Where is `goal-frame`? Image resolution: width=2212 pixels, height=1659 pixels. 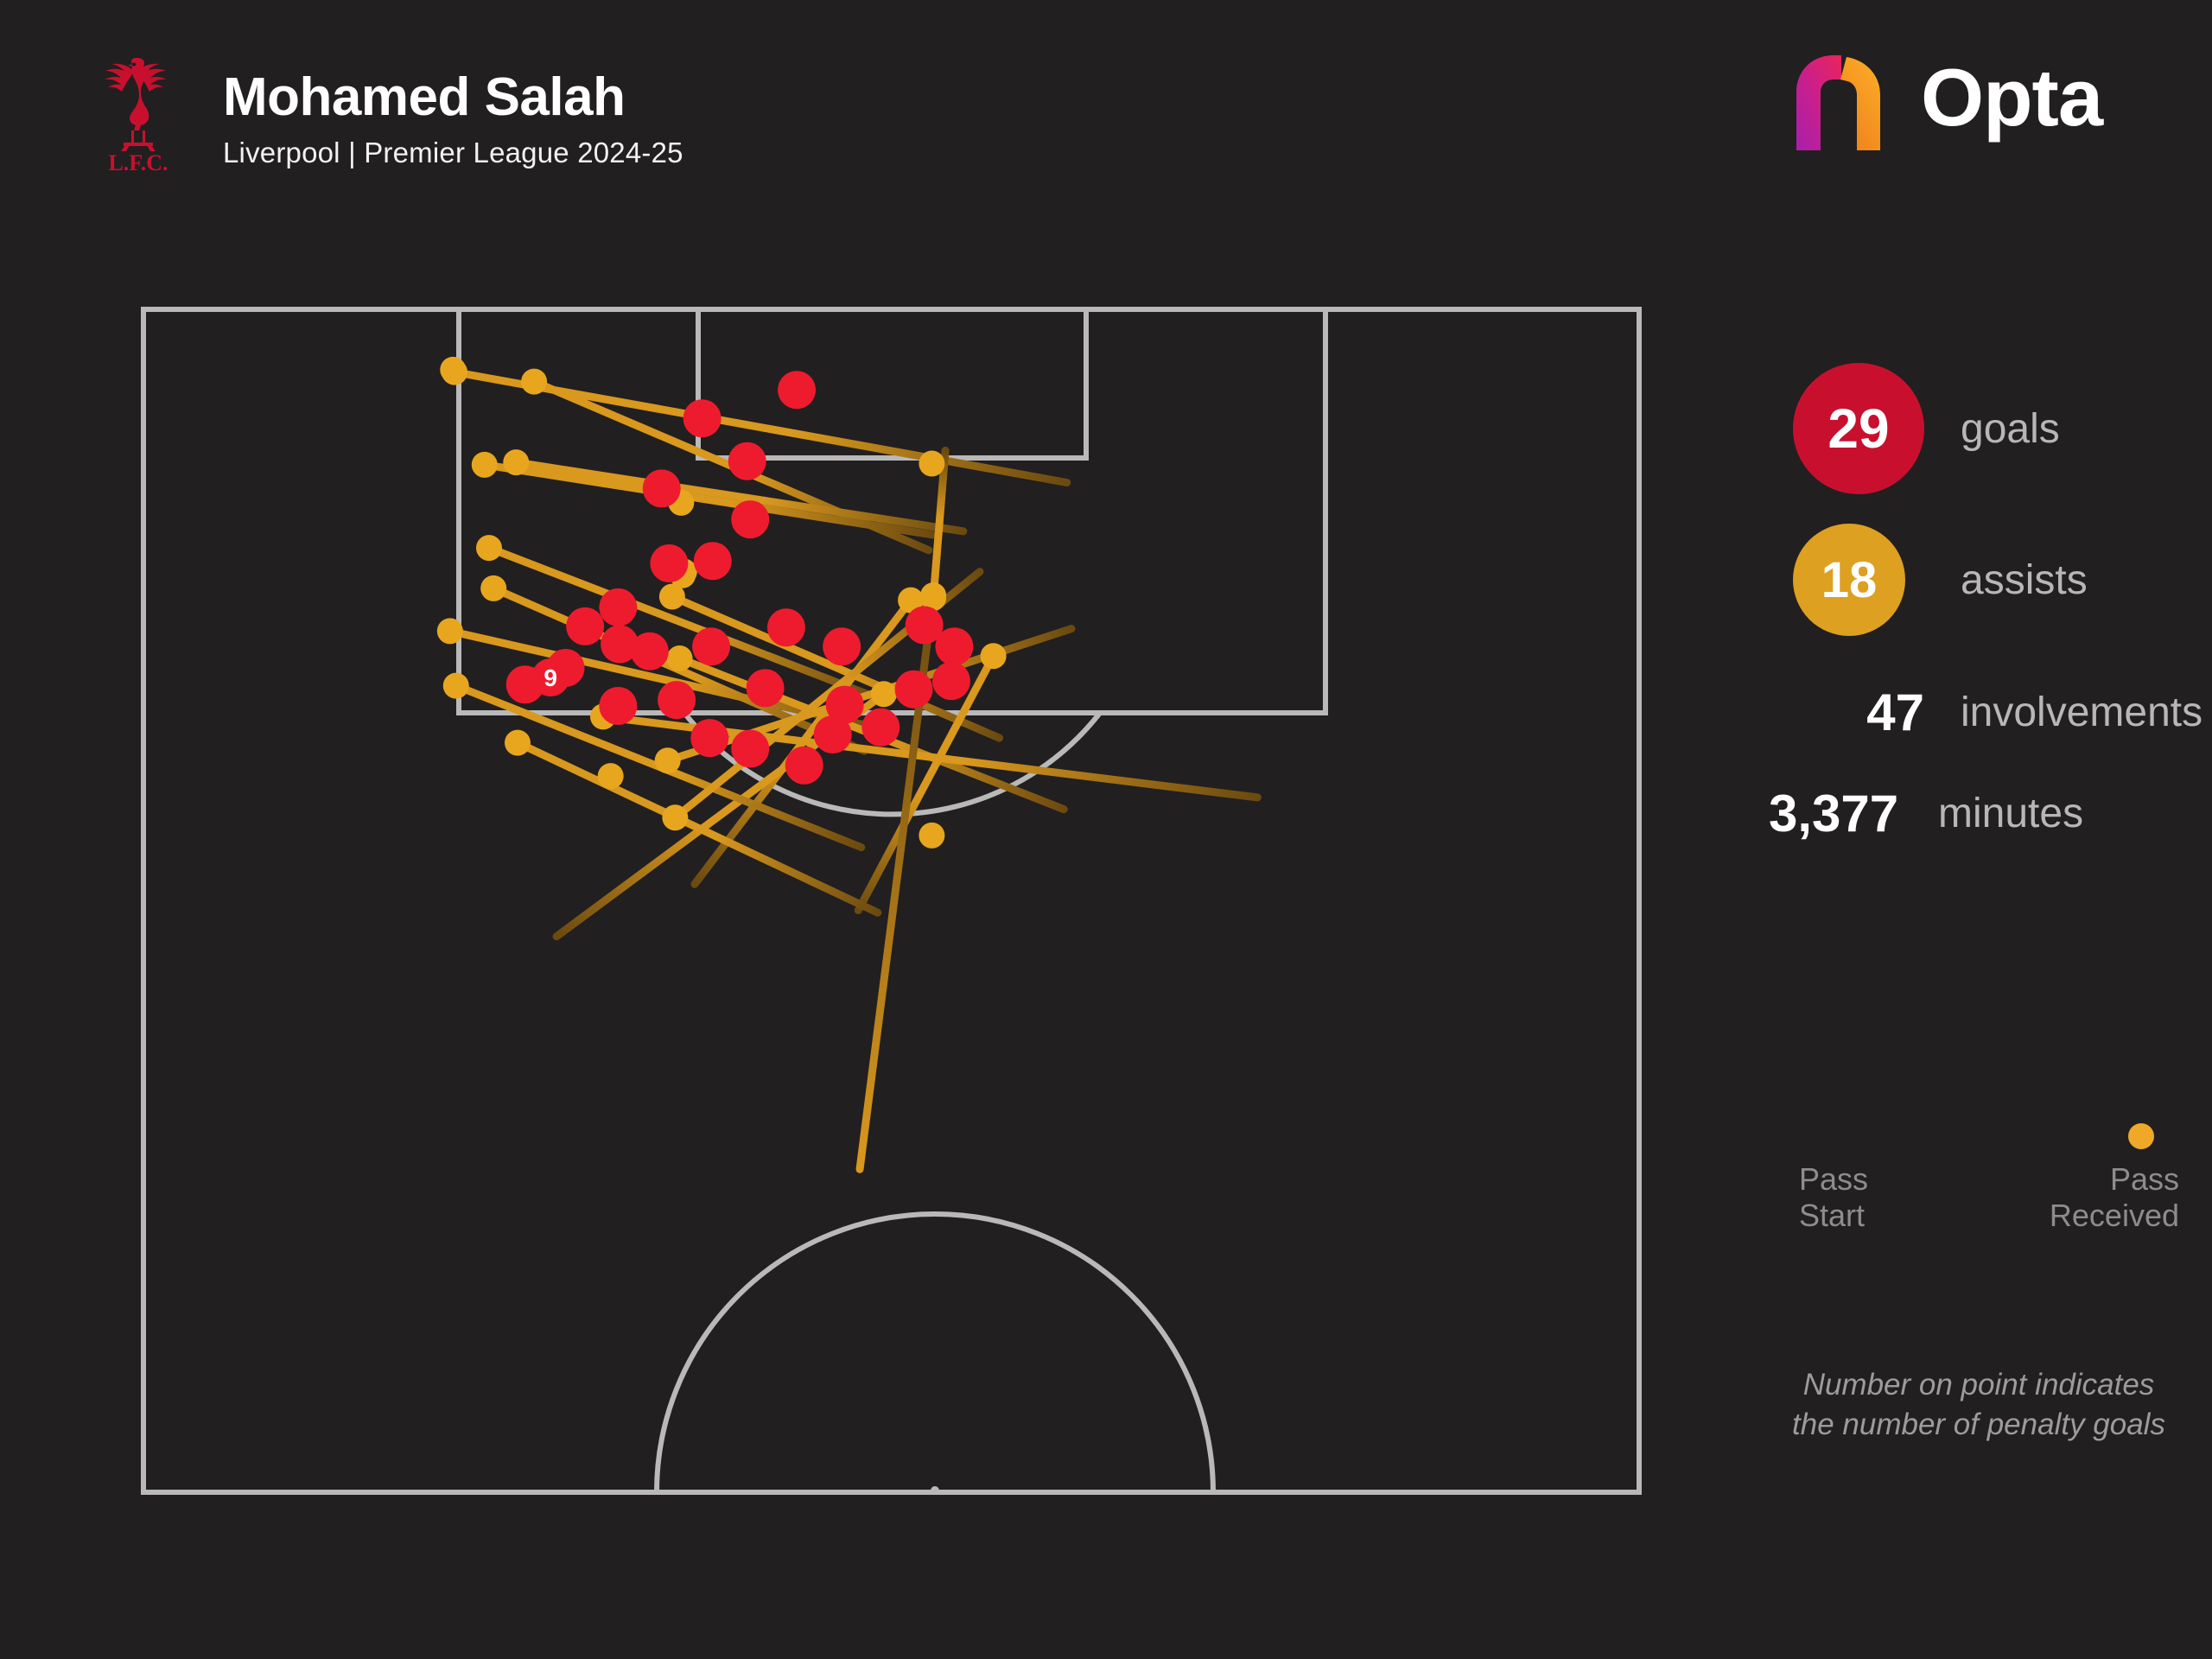
goal-frame is located at coordinates (892, 285).